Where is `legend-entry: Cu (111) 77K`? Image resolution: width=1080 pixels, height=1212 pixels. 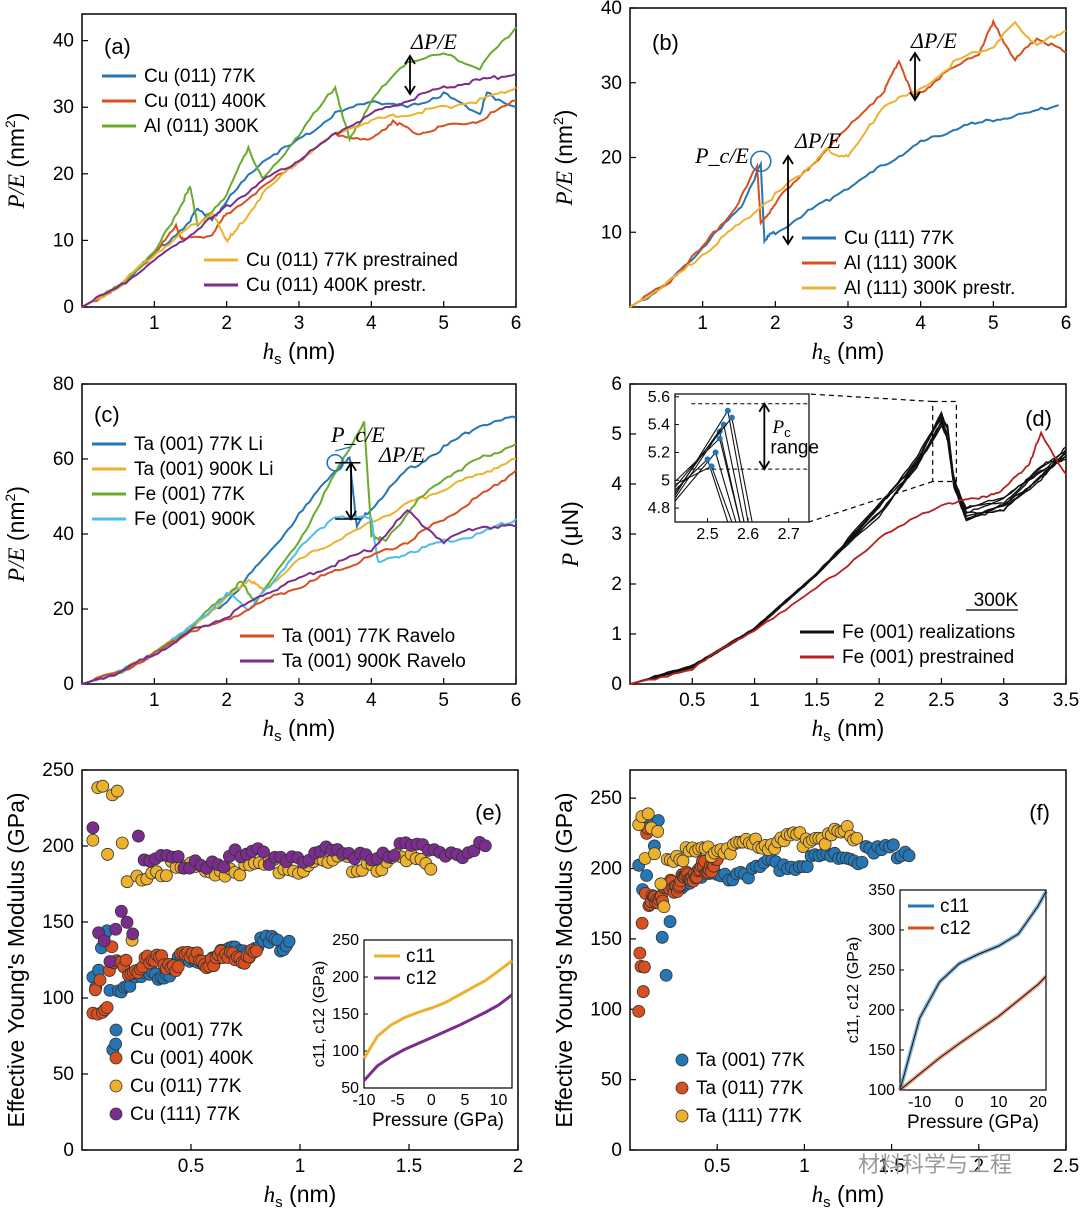 legend-entry: Cu (111) 77K is located at coordinates (185, 1114).